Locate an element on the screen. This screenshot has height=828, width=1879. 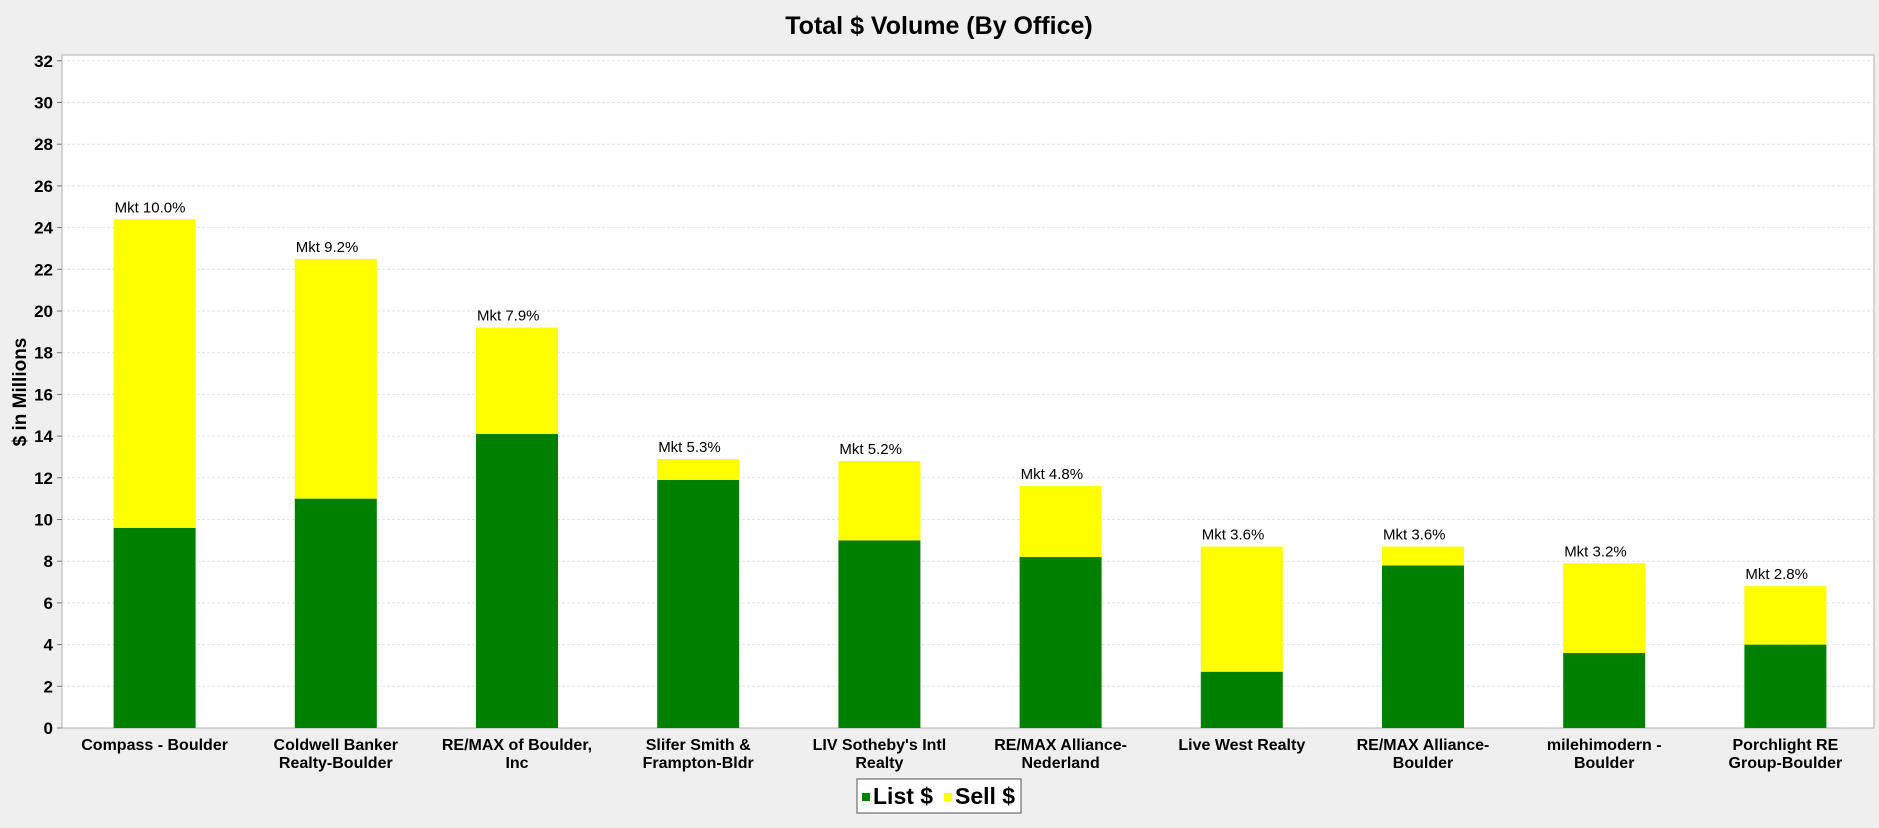
legend-label-sell: Sell $ is located at coordinates (985, 796).